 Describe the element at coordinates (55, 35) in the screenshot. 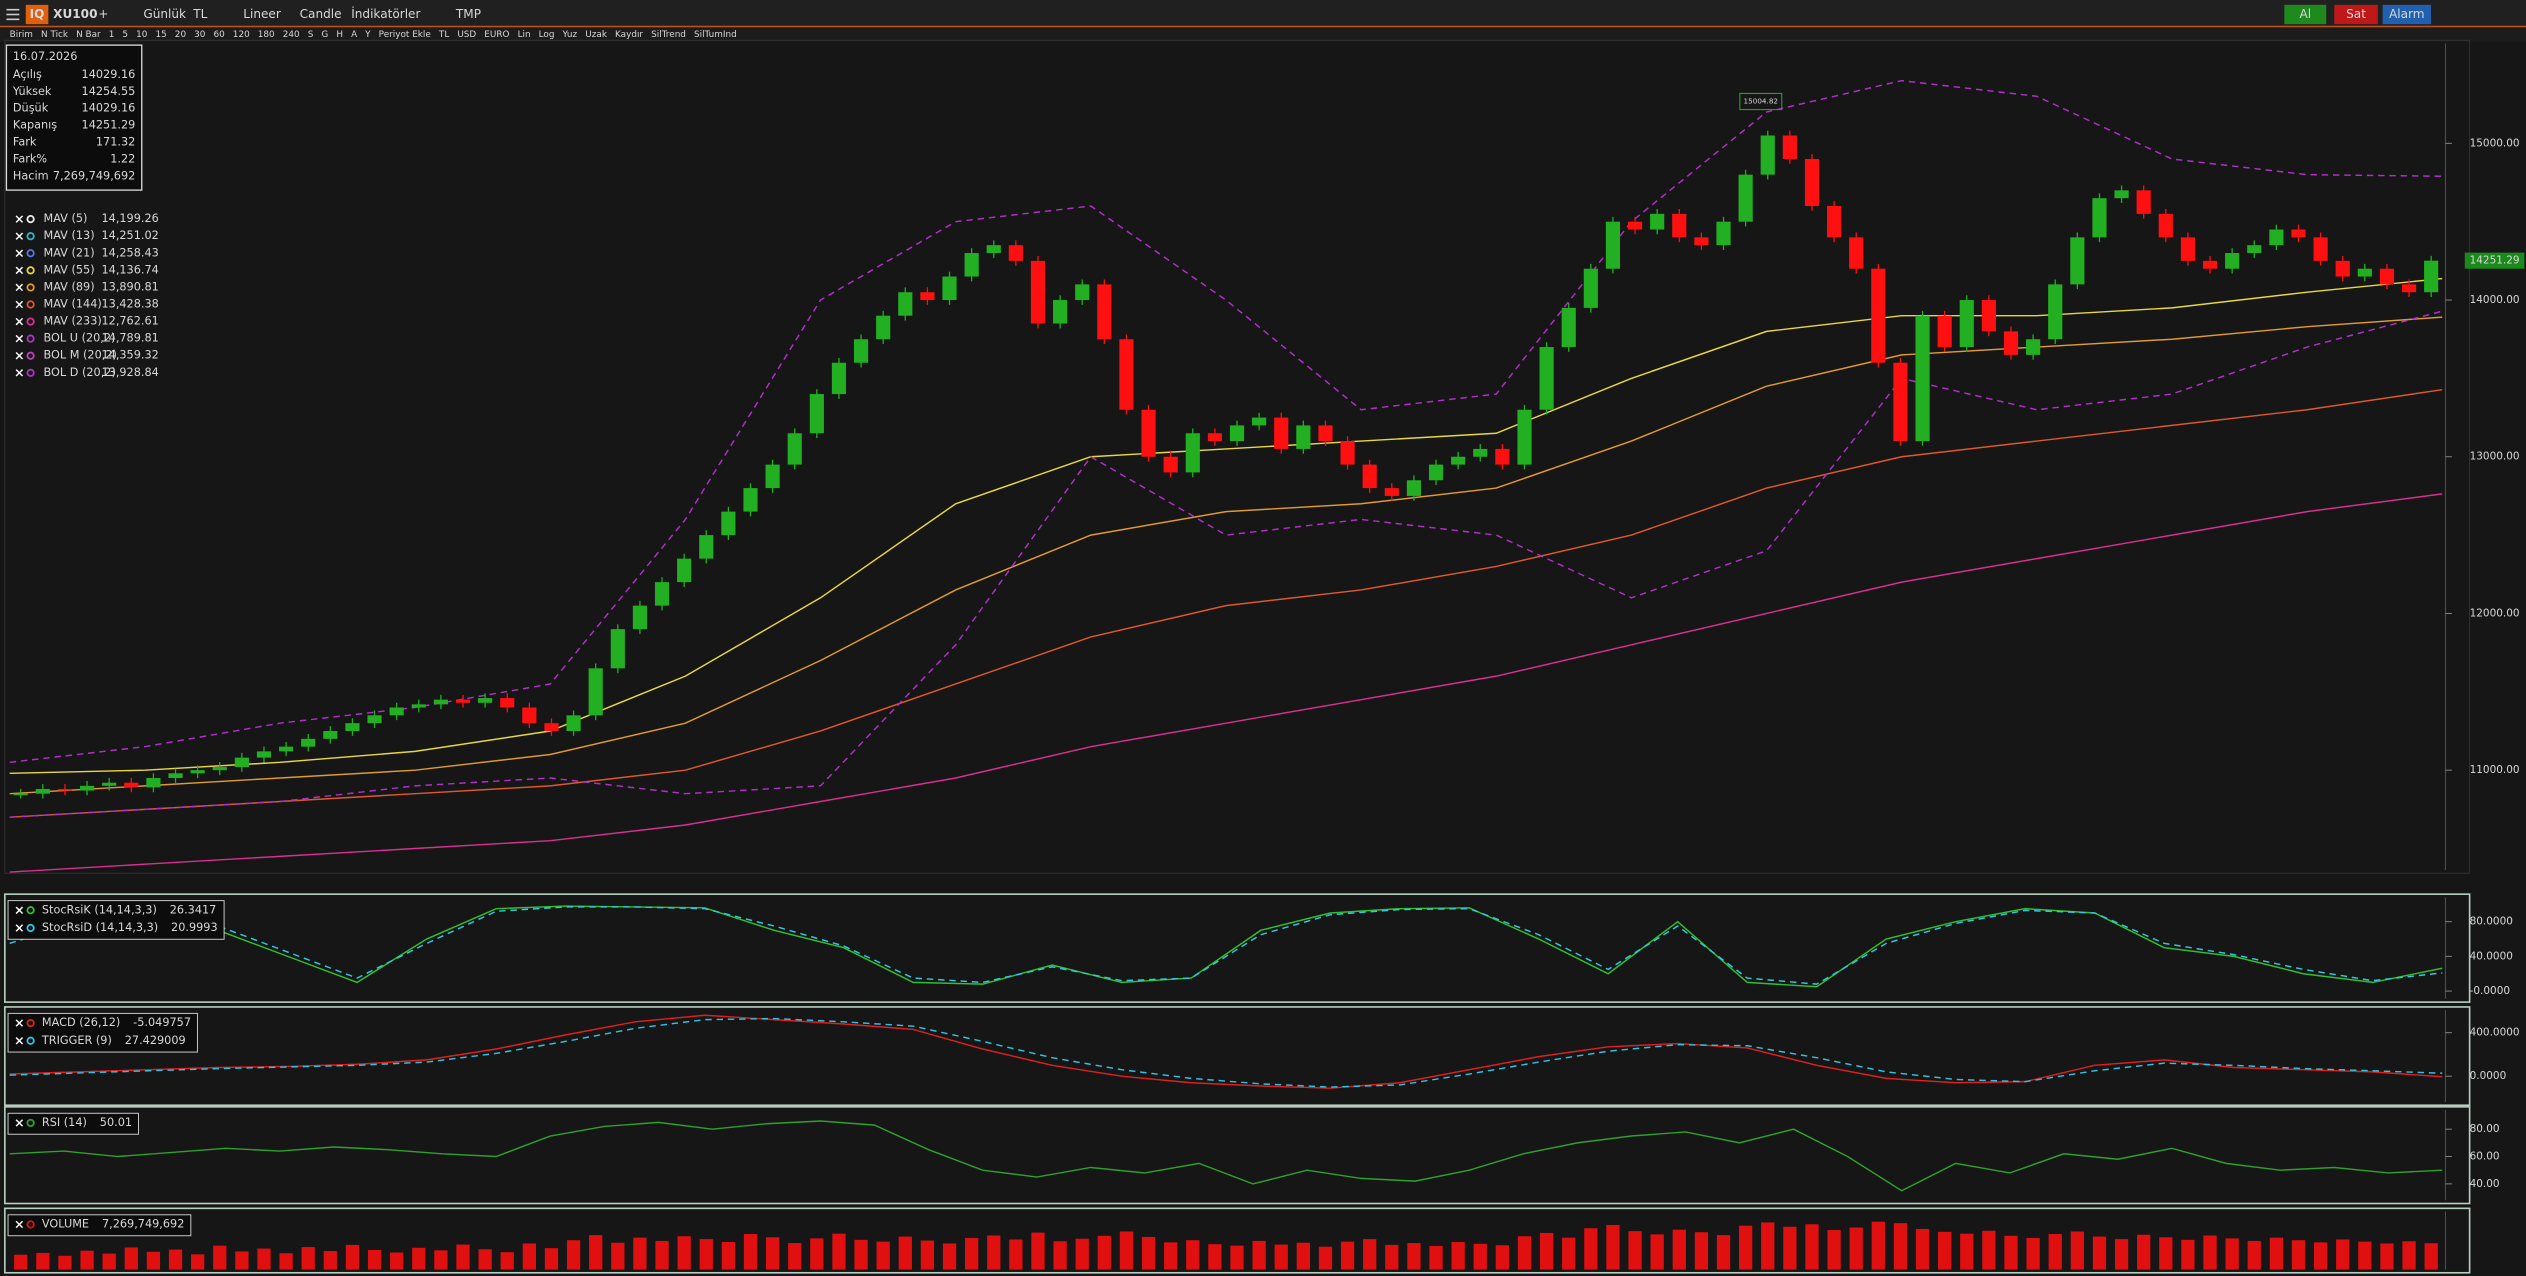

I see `toolbar-2-item: N Tick` at that location.